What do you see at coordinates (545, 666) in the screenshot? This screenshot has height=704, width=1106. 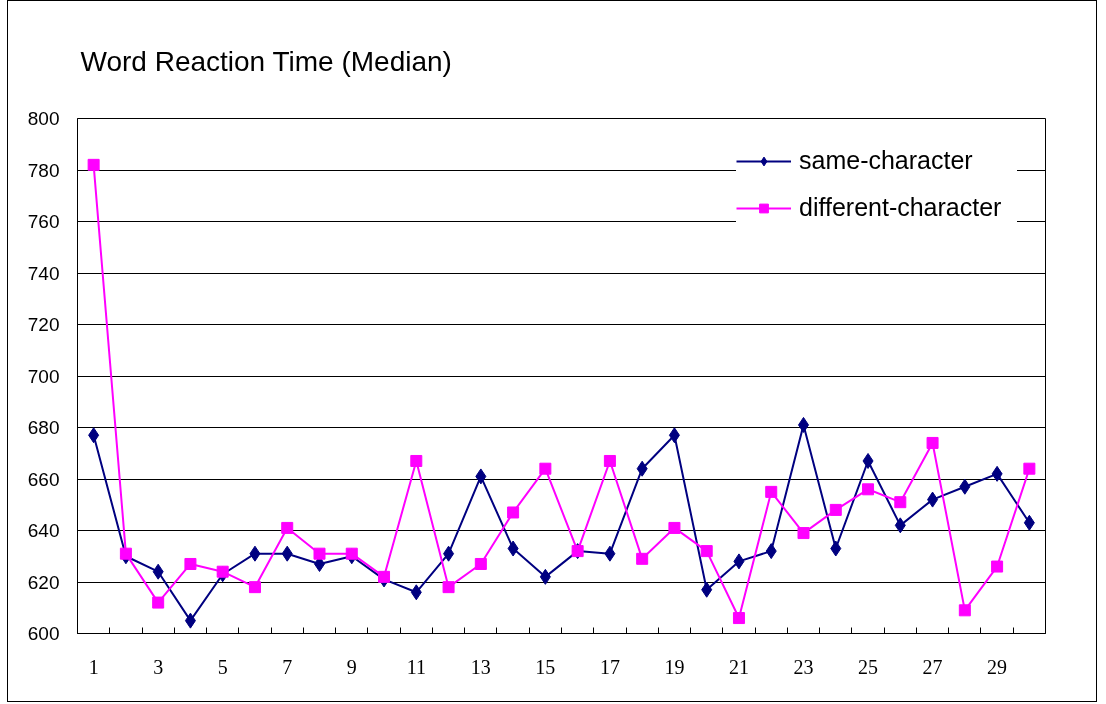 I see `x-tick-label: 15` at bounding box center [545, 666].